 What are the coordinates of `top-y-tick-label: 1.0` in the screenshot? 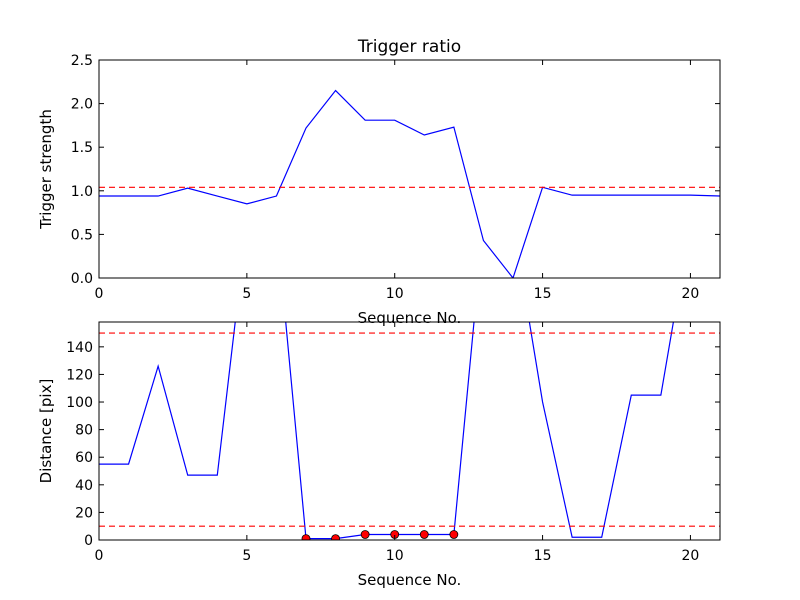 It's located at (82, 192).